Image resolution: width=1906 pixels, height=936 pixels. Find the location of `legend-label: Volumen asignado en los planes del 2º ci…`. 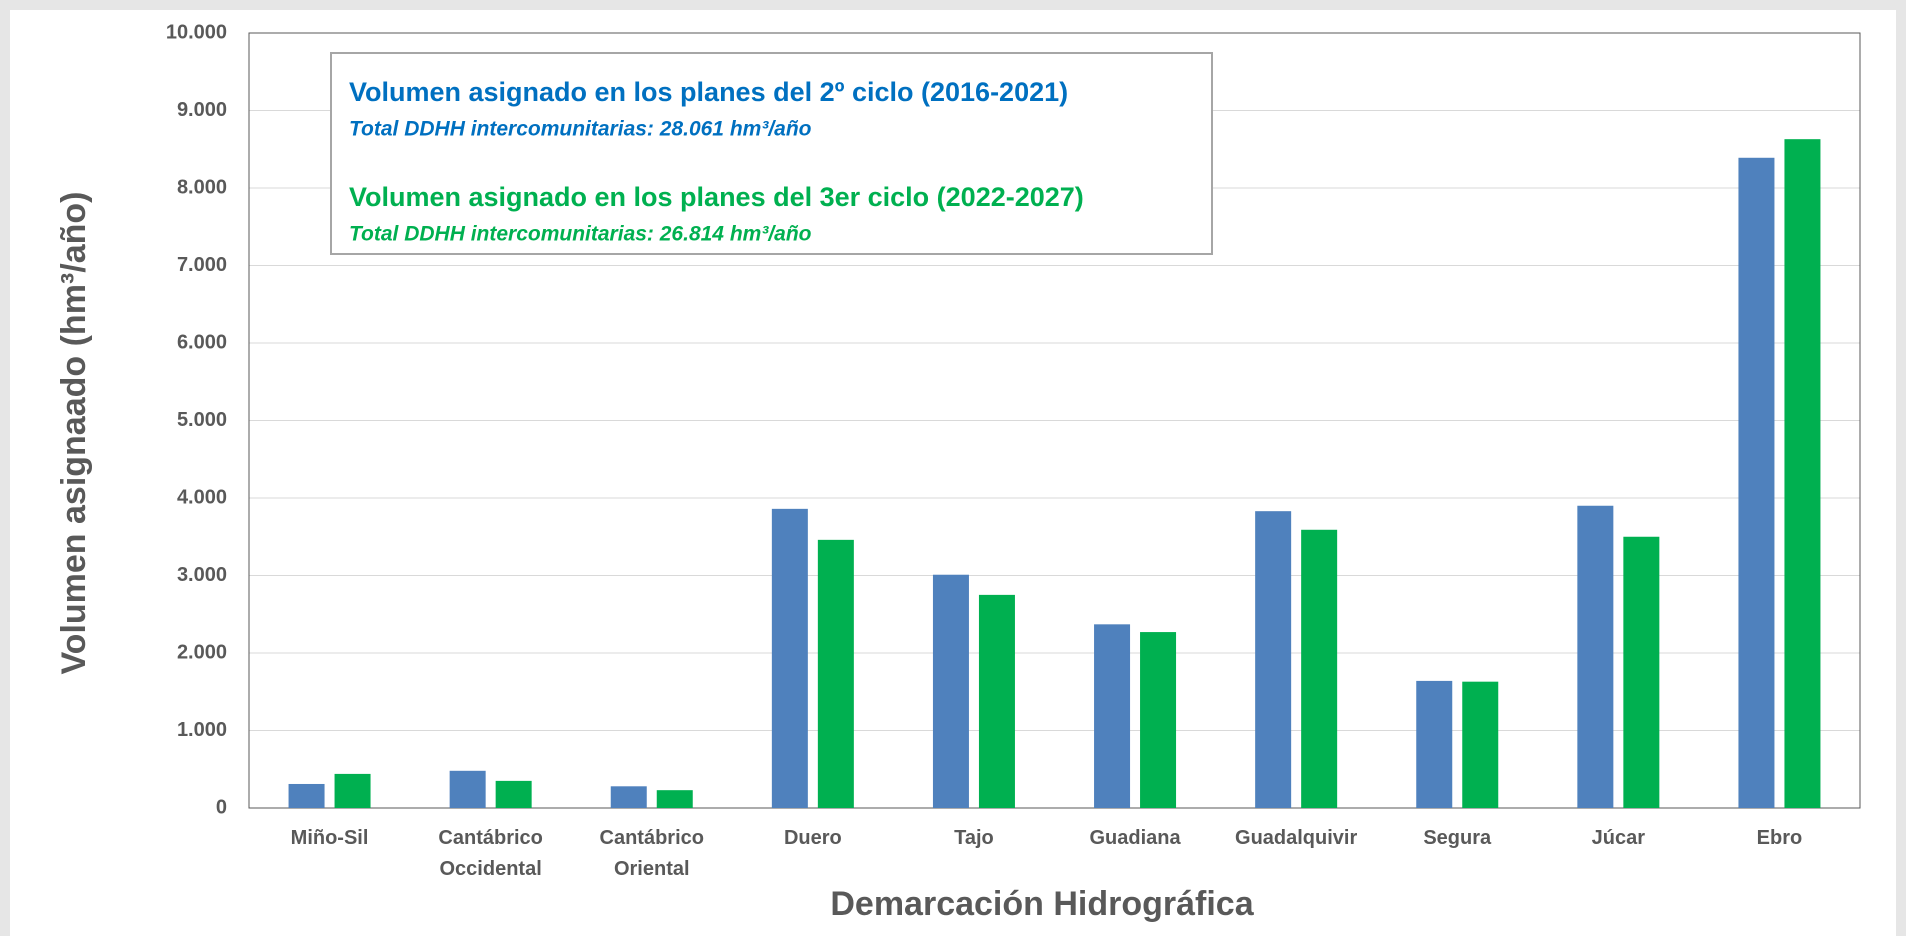

legend-label: Volumen asignado en los planes del 2º ci… is located at coordinates (708, 92).